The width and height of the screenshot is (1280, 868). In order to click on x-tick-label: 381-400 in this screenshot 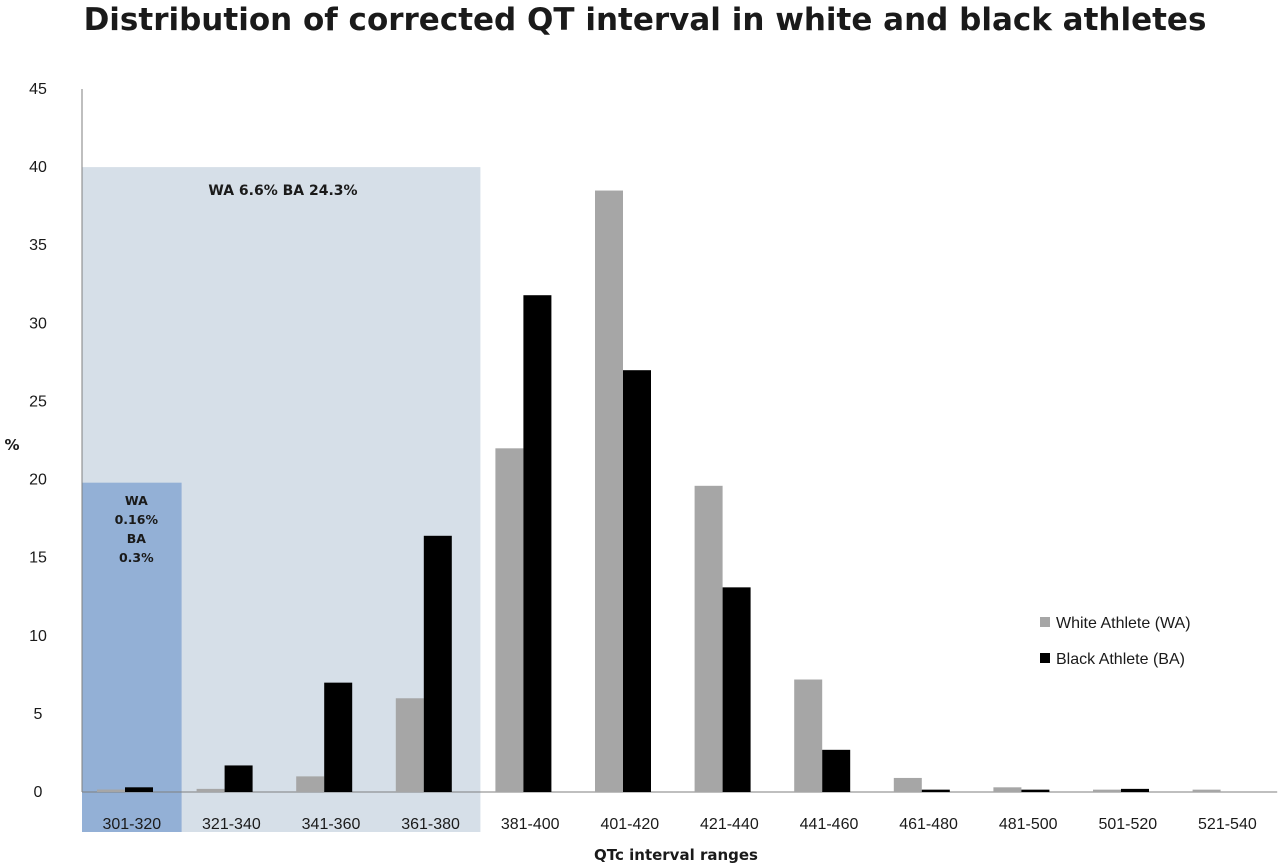, I will do `click(530, 824)`.